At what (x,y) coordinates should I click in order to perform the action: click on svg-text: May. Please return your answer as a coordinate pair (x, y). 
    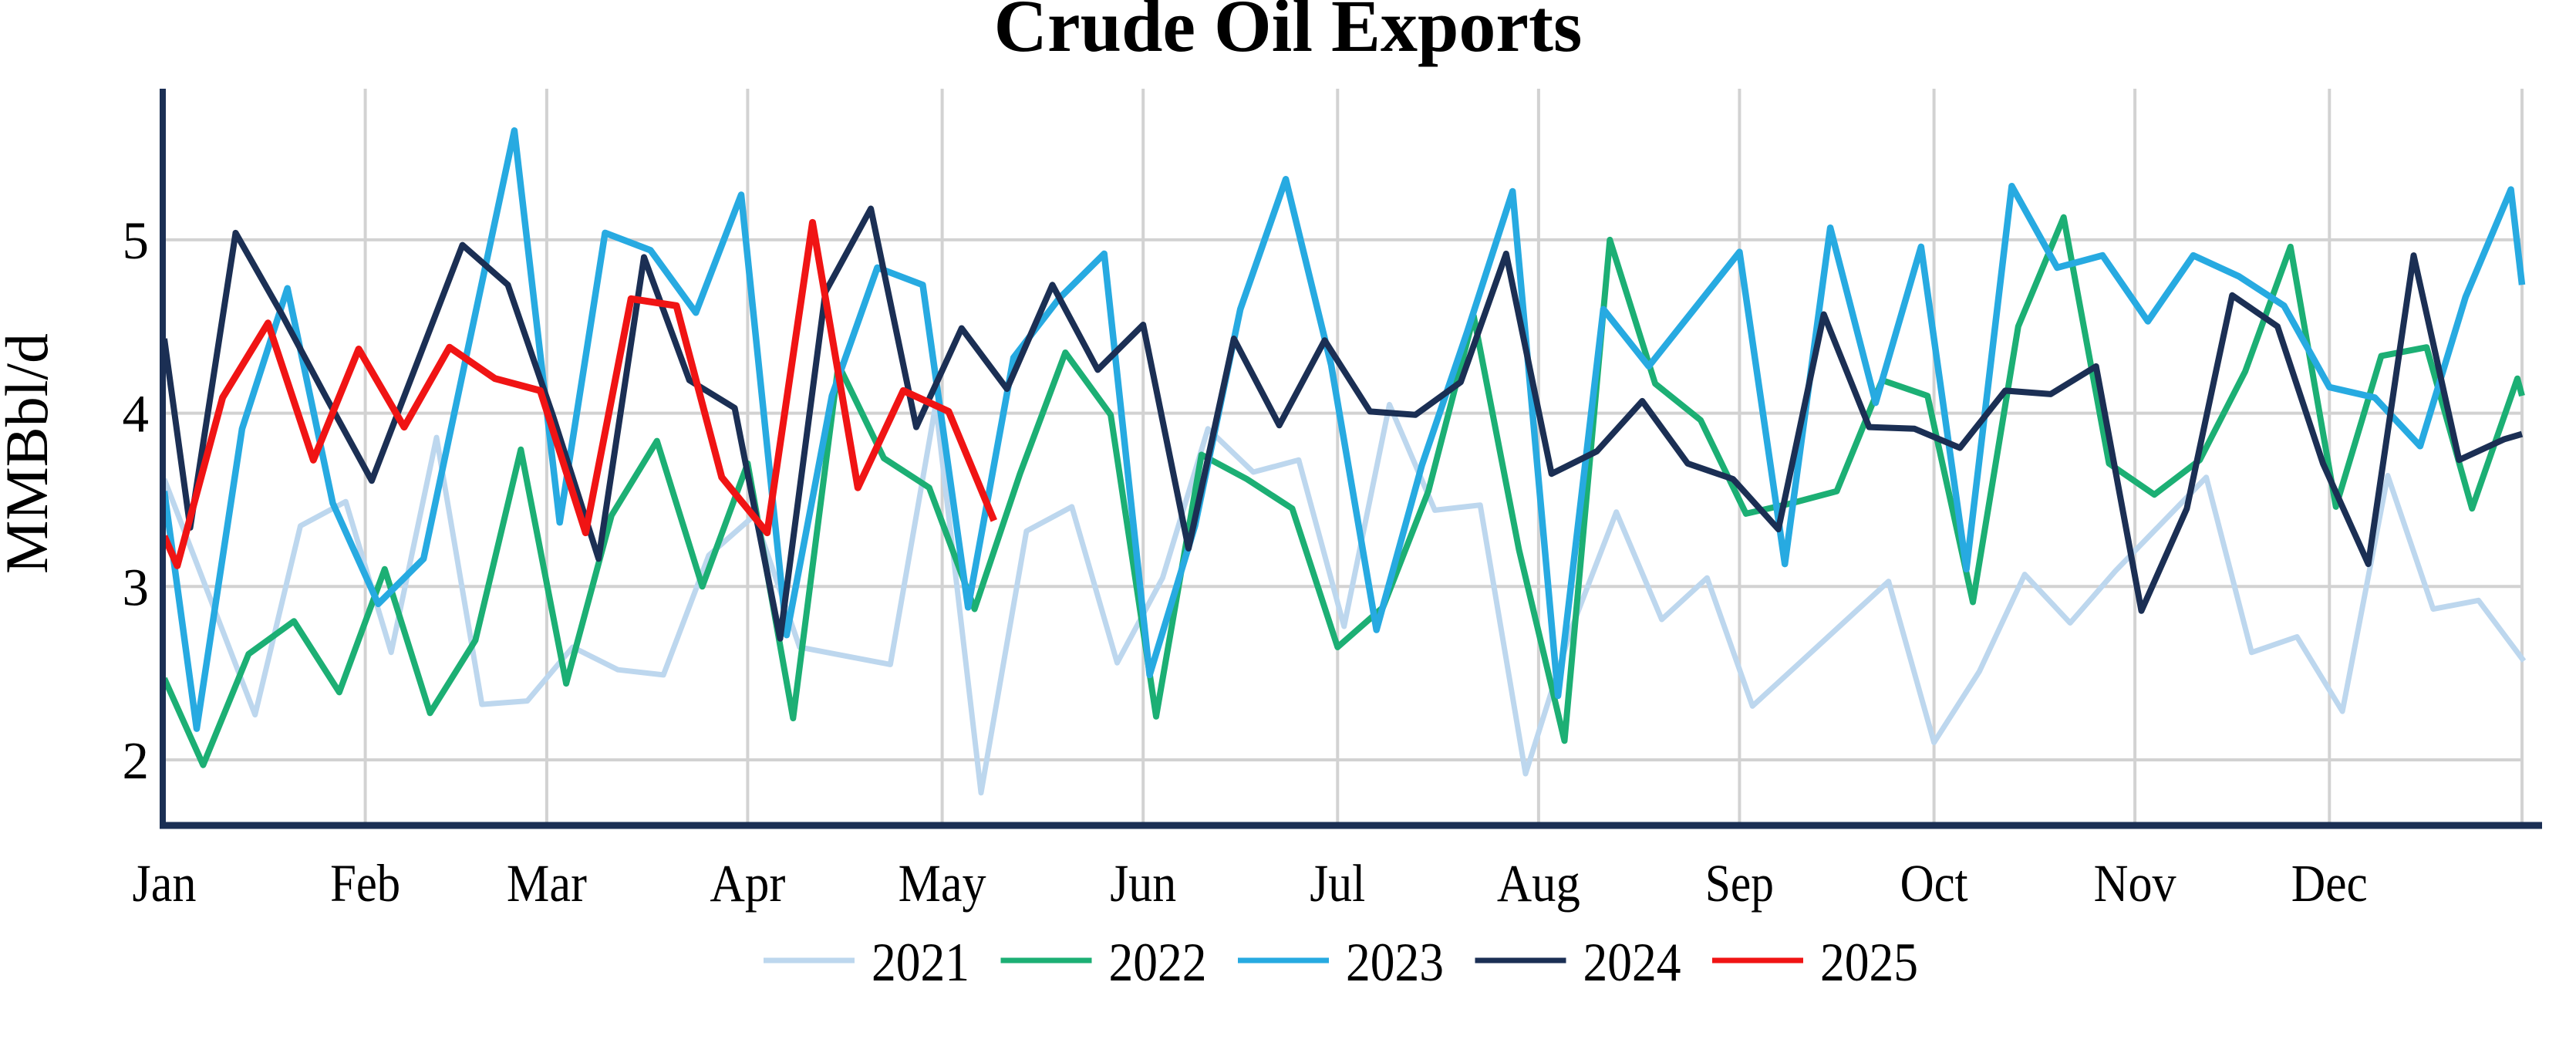
    Looking at the image, I should click on (942, 884).